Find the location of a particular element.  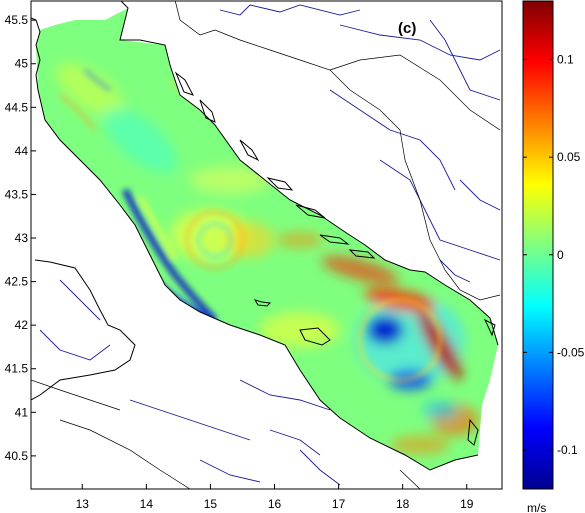

colorbar-tick-label: 0 is located at coordinates (560, 255).